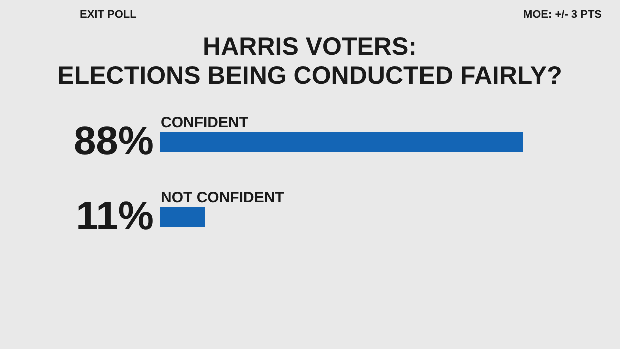  Describe the element at coordinates (204, 123) in the screenshot. I see `y-tick-label: CONFIDENT` at that location.